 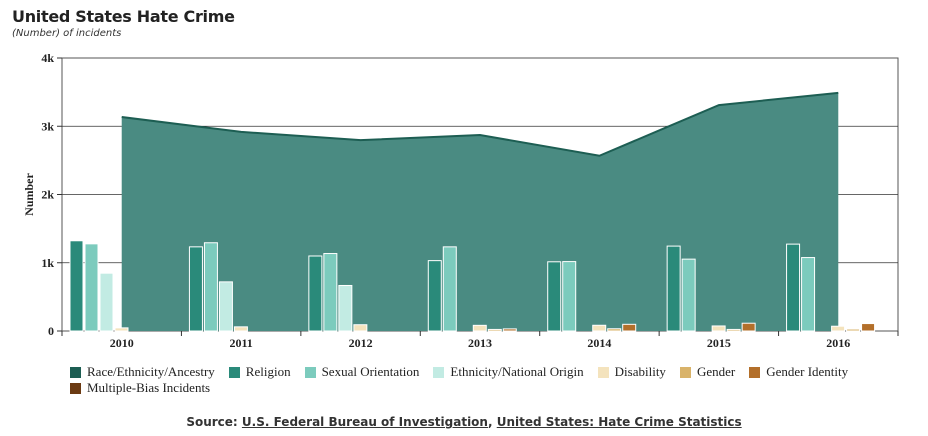 I want to click on bar-religion-2012, so click(x=315, y=293).